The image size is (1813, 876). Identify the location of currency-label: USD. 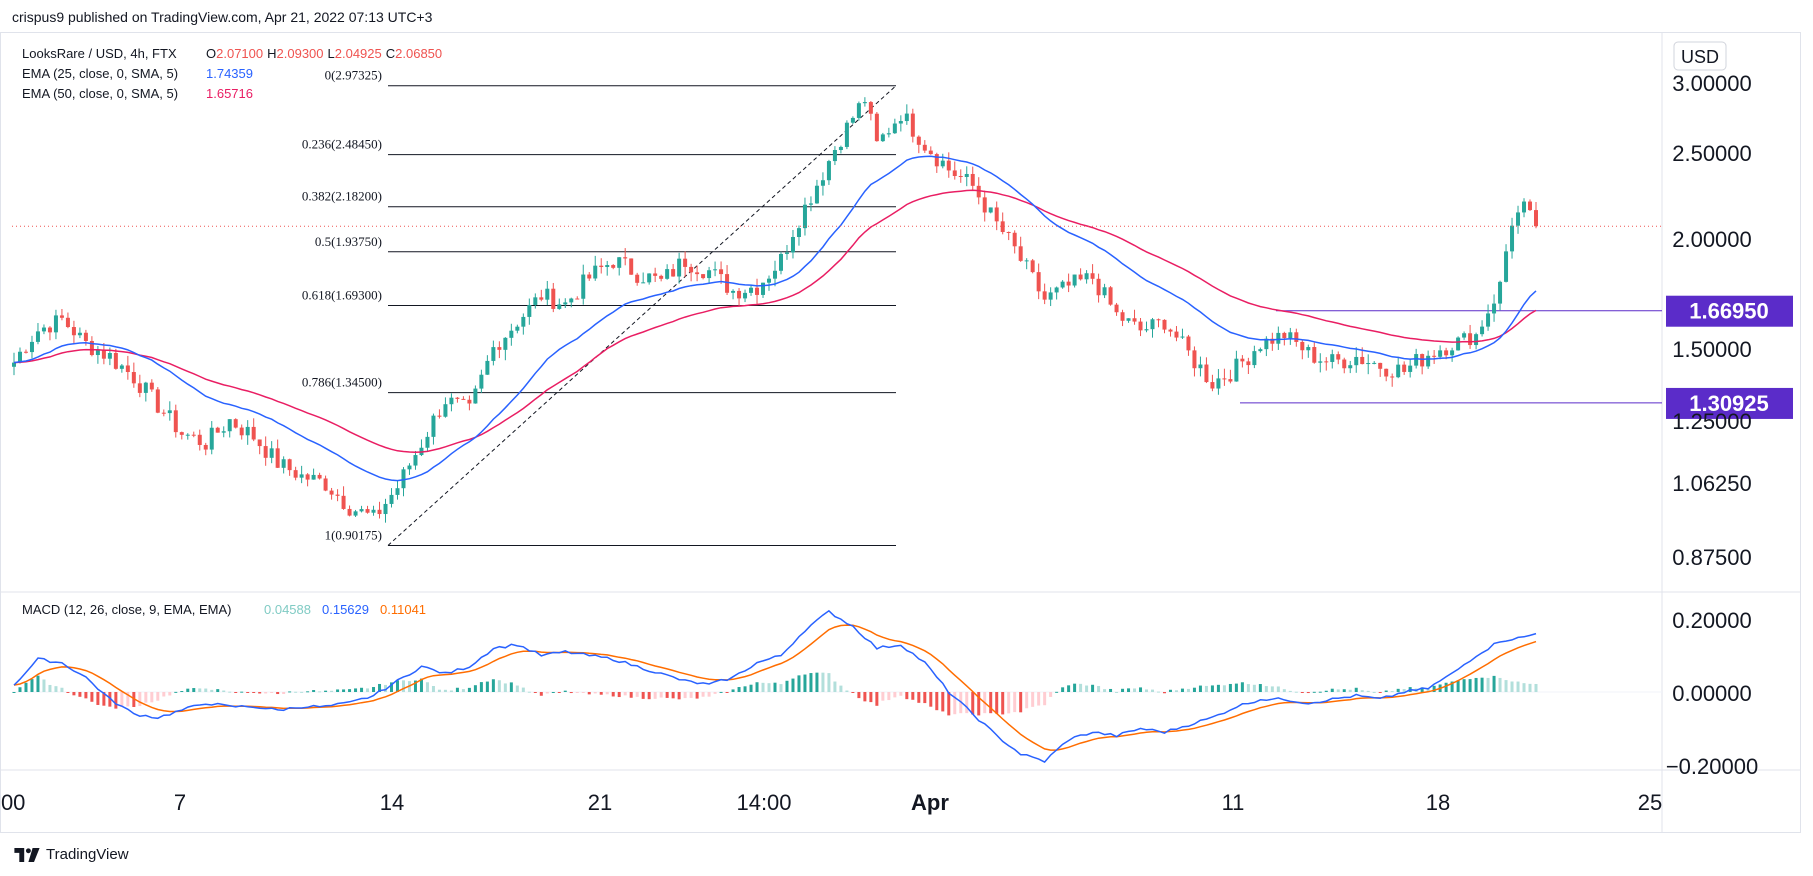
(1700, 57).